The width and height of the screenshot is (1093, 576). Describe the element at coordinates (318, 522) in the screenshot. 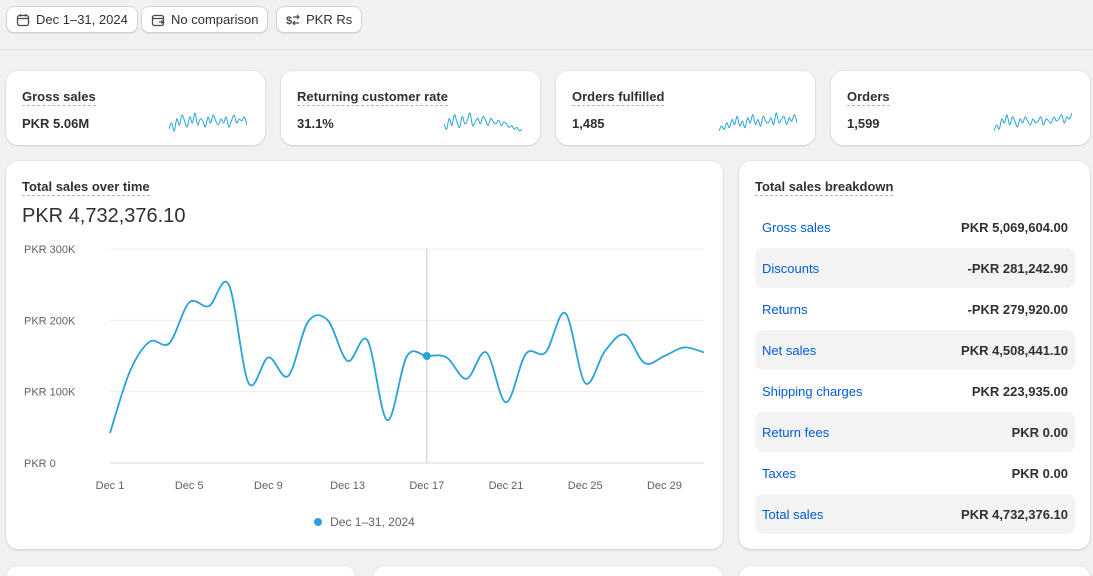

I see `legend-dot` at that location.